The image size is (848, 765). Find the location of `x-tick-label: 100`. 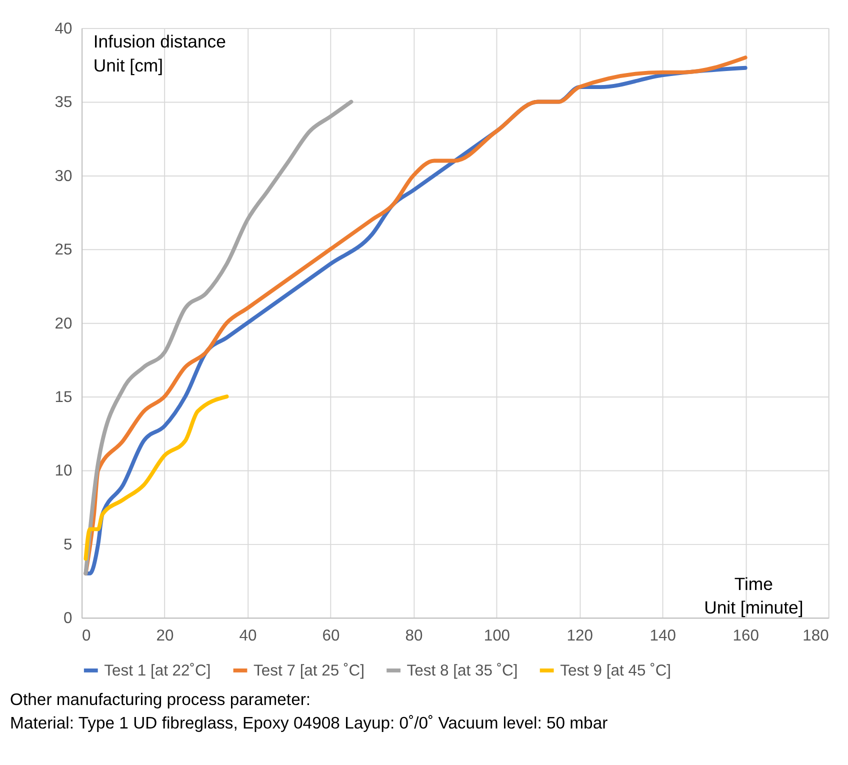

x-tick-label: 100 is located at coordinates (497, 636).